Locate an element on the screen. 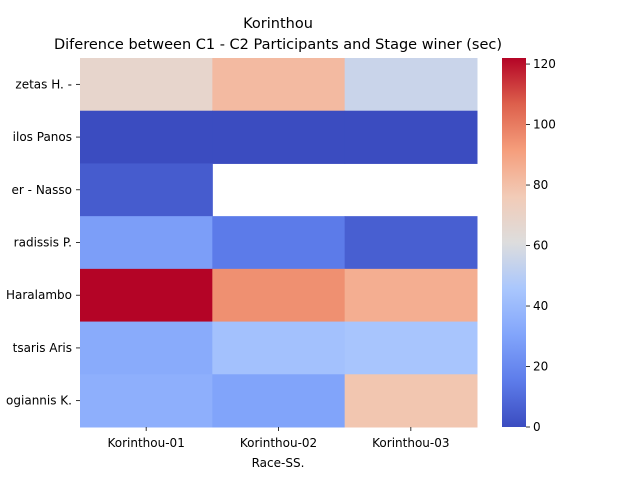 The width and height of the screenshot is (640, 480). x-tick-labels: Korinthou-01 Korinthou-02 Korinthou-03 is located at coordinates (278, 438).